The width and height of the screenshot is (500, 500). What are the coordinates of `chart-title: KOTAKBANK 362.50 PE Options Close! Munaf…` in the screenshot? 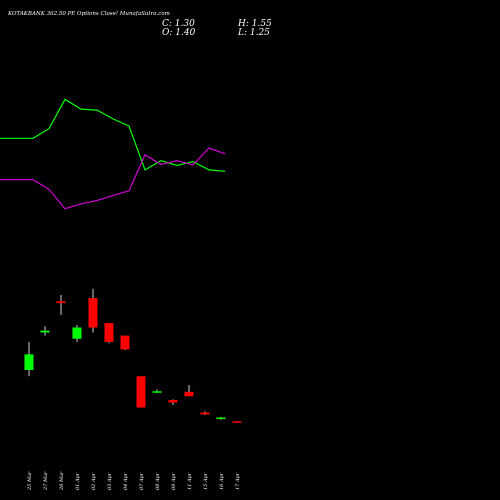 It's located at (89, 14).